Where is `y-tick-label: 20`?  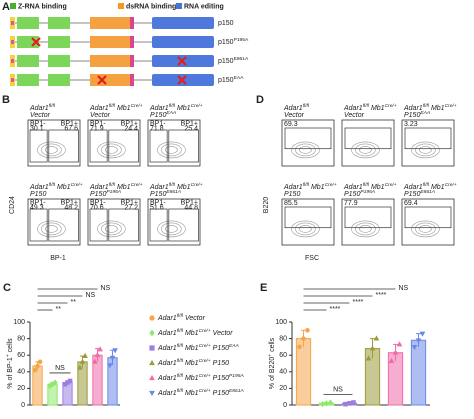 y-tick-label: 20 is located at coordinates (283, 388).